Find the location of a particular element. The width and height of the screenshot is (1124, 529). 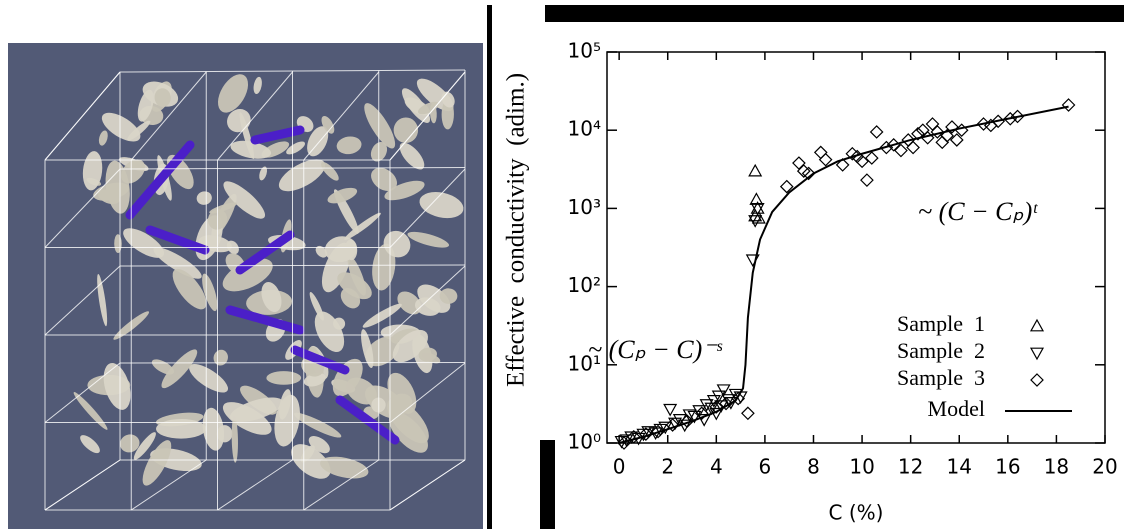

x-tick-label: 12 is located at coordinates (910, 467).